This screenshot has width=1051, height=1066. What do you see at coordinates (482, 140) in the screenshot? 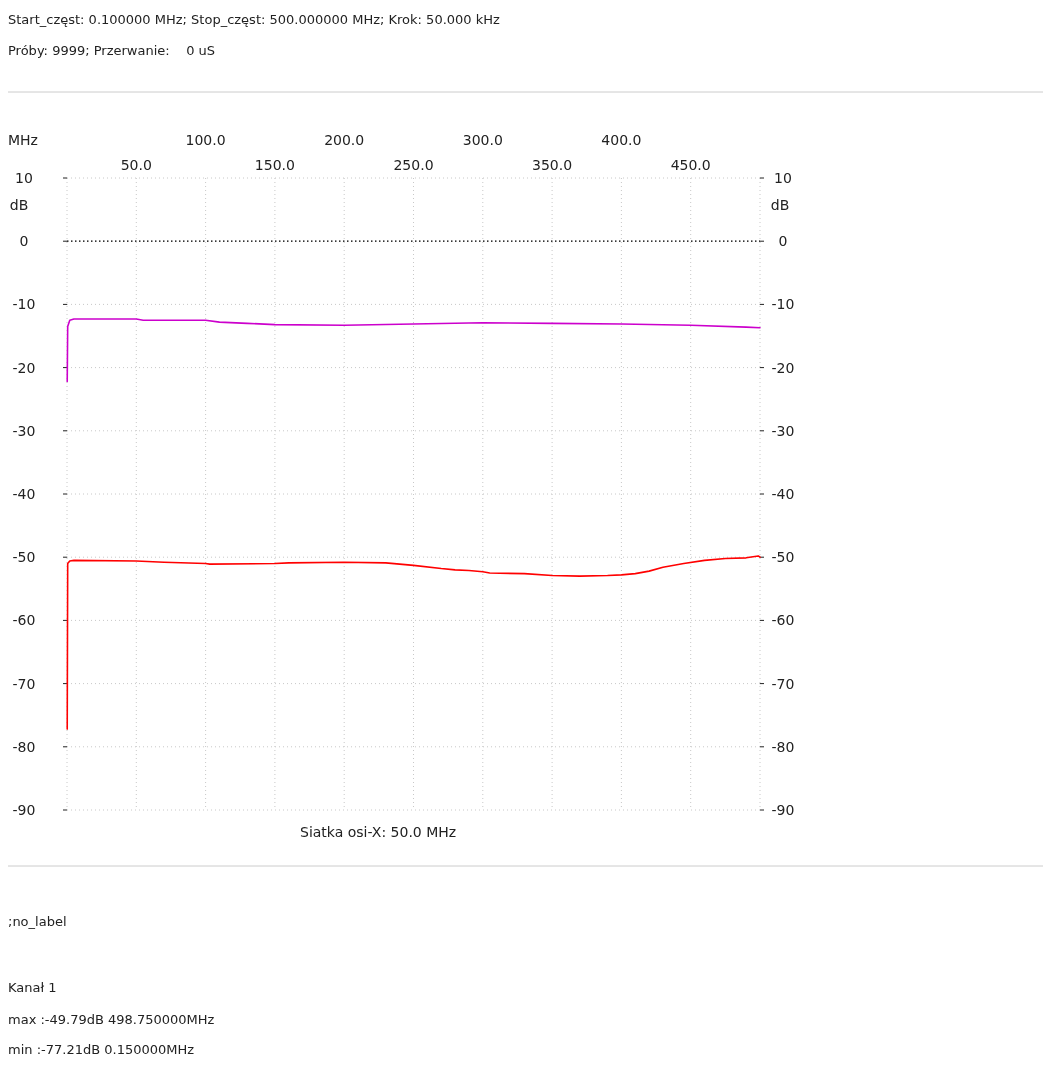
I see `x2-tick-label: 300.0` at bounding box center [482, 140].